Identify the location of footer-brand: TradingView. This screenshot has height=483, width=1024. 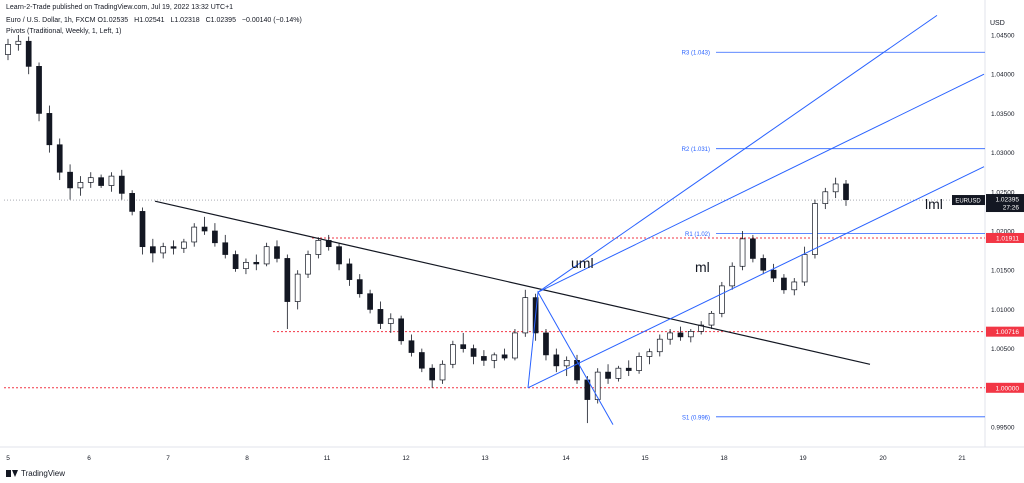
(43, 473).